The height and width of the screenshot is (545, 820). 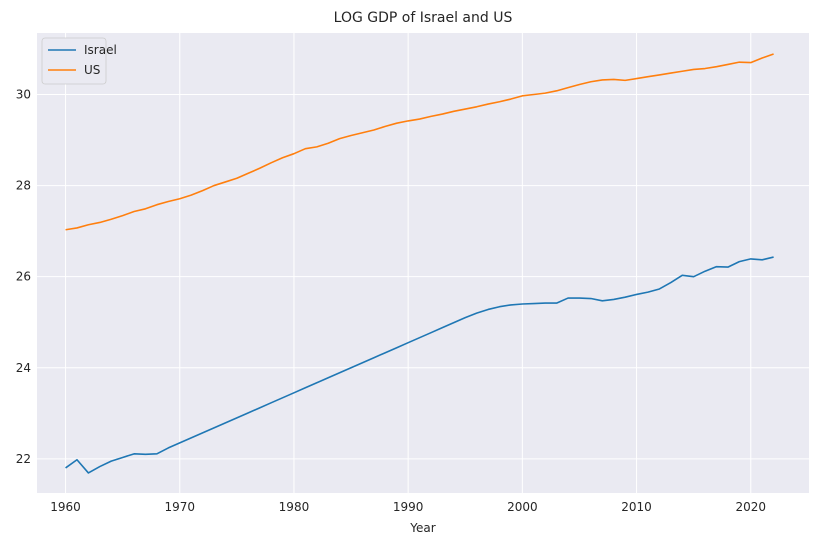 I want to click on y-tick-label: 24, so click(x=23, y=368).